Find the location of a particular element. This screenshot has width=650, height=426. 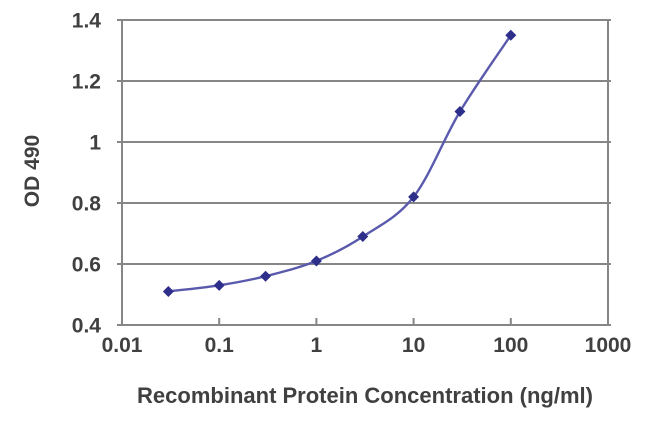

y-tick-label: 1.4 is located at coordinates (87, 21).